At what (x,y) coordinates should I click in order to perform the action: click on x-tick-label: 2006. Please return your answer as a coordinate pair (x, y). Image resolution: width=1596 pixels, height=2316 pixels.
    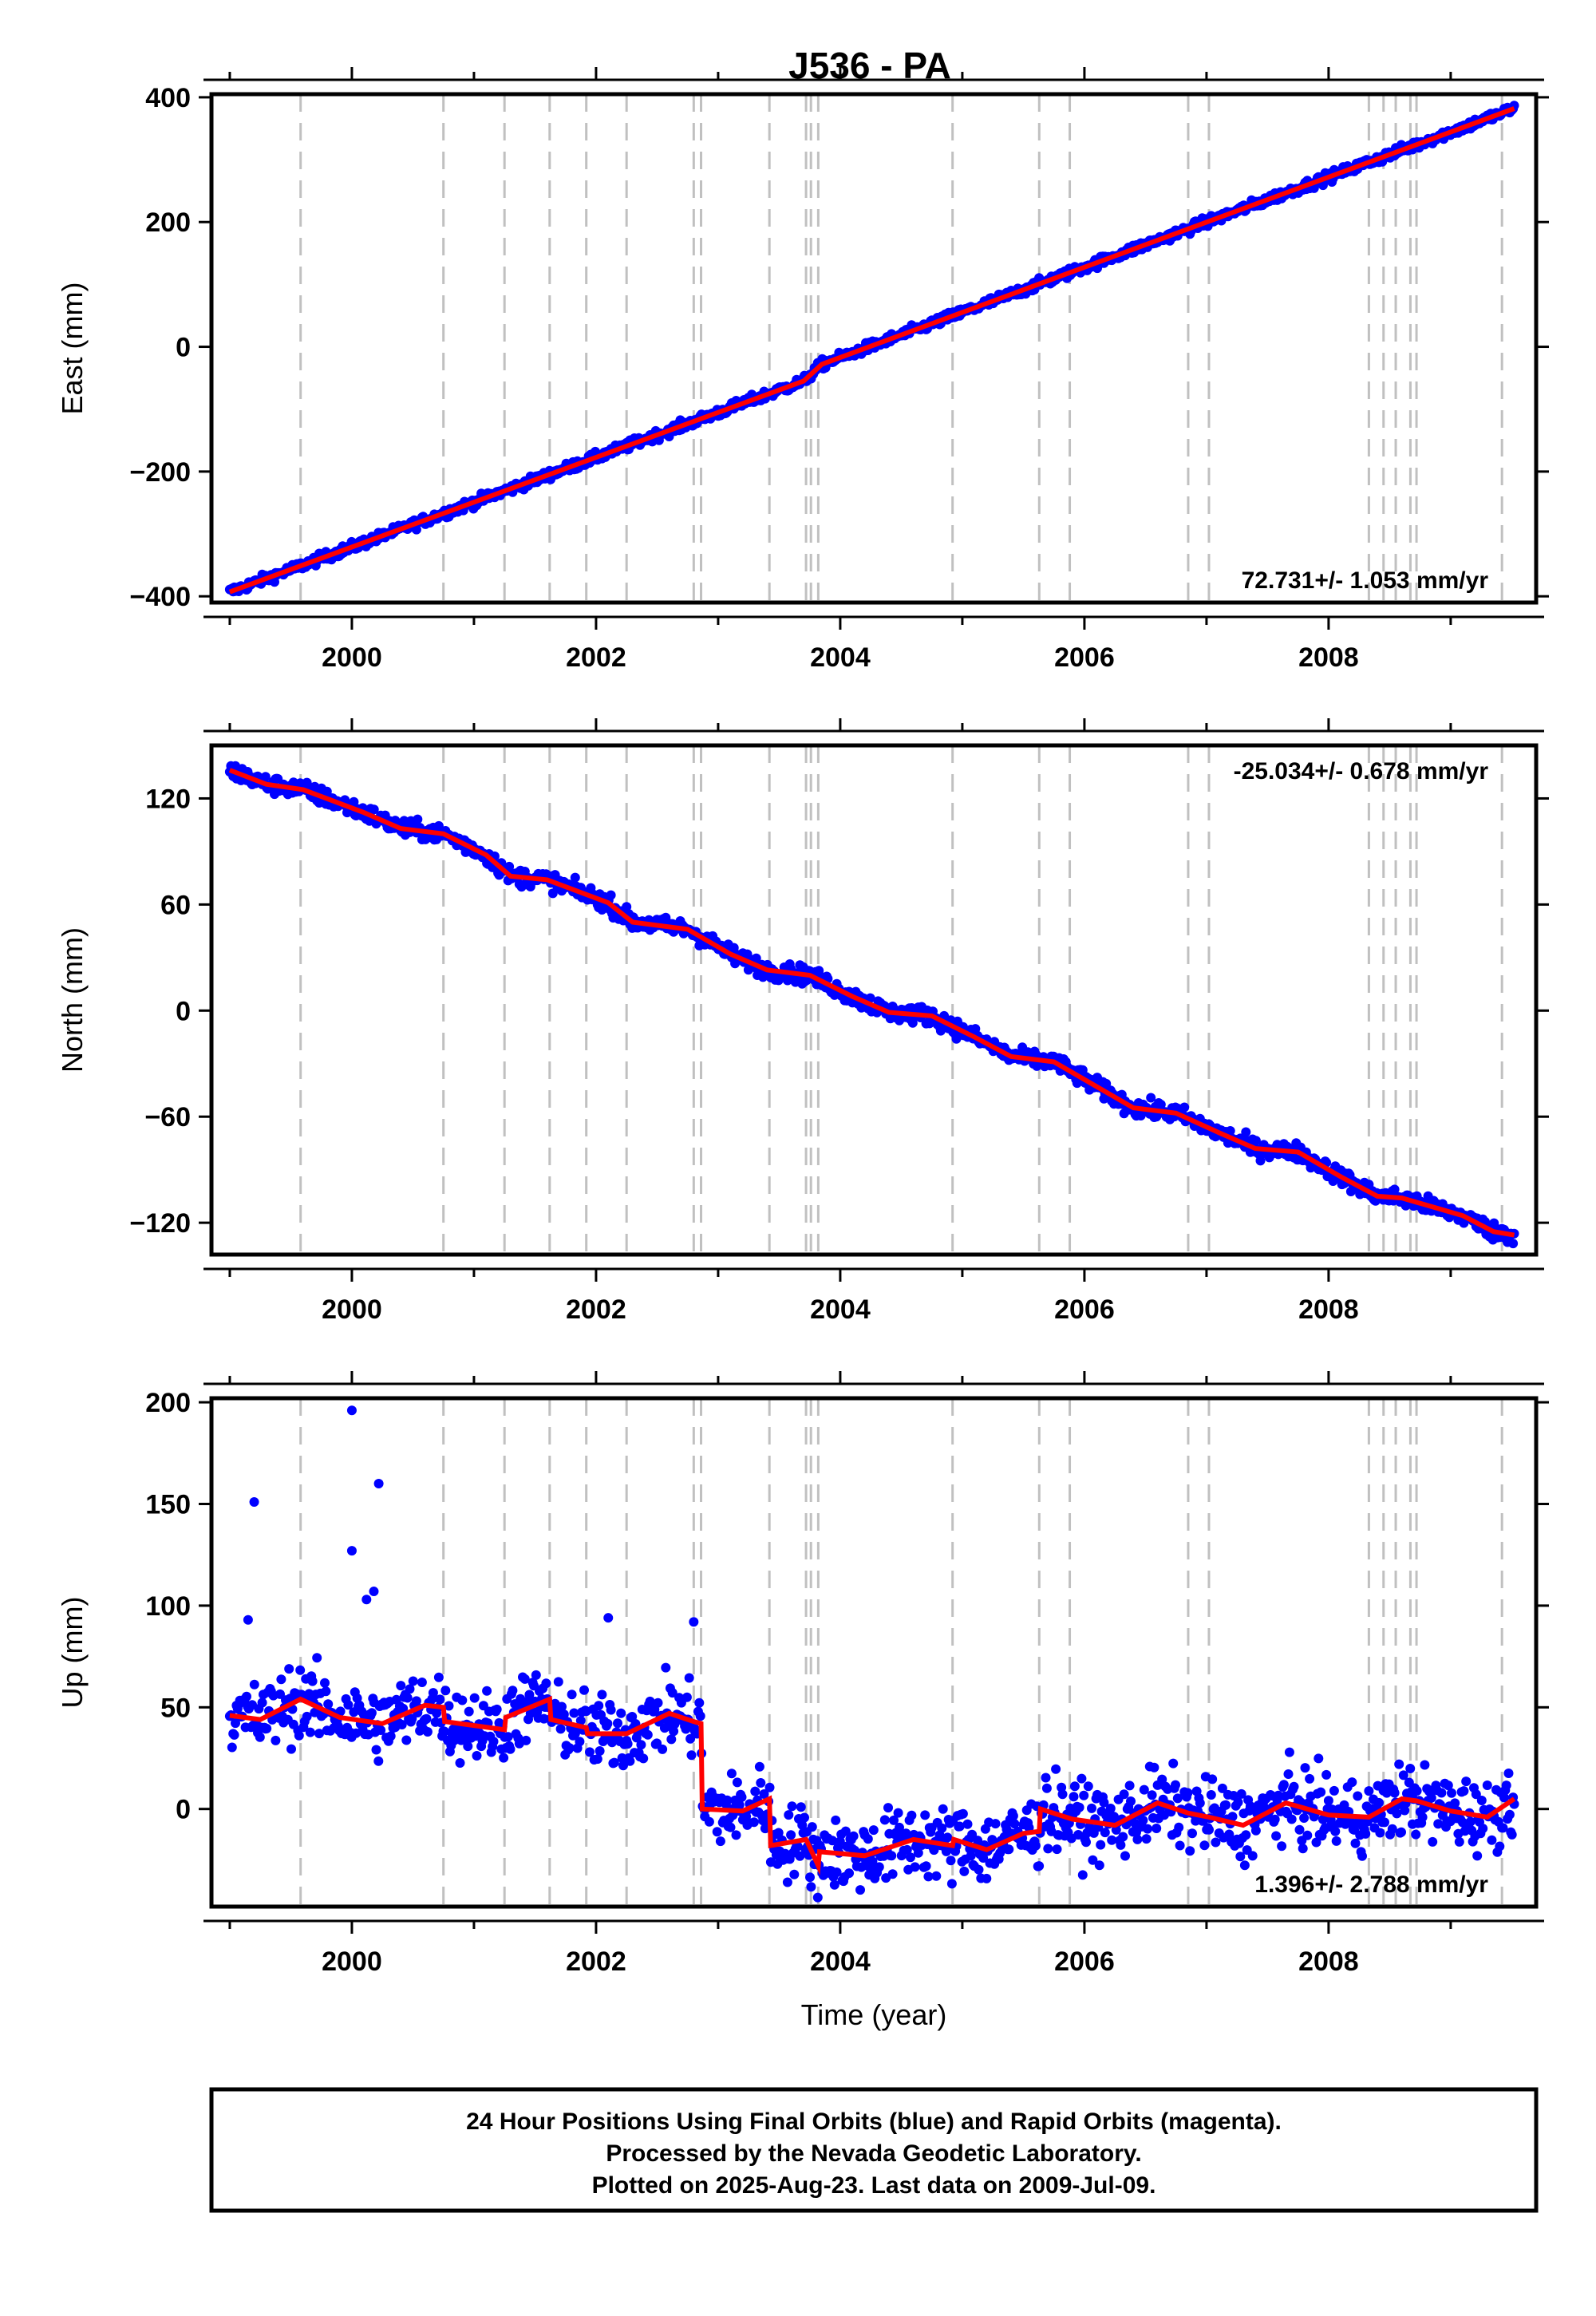
    Looking at the image, I should click on (1084, 1309).